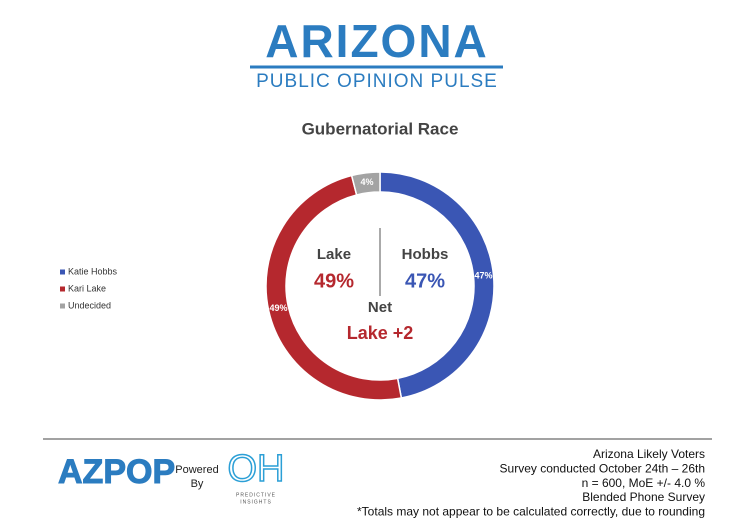  Describe the element at coordinates (380, 333) in the screenshot. I see `net-value: Lake +2` at that location.